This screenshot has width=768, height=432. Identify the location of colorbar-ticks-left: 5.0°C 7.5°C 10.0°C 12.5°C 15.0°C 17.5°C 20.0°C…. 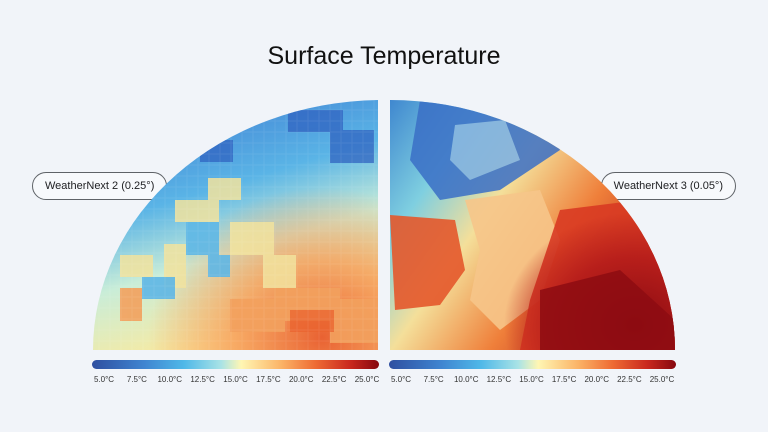
(384, 381).